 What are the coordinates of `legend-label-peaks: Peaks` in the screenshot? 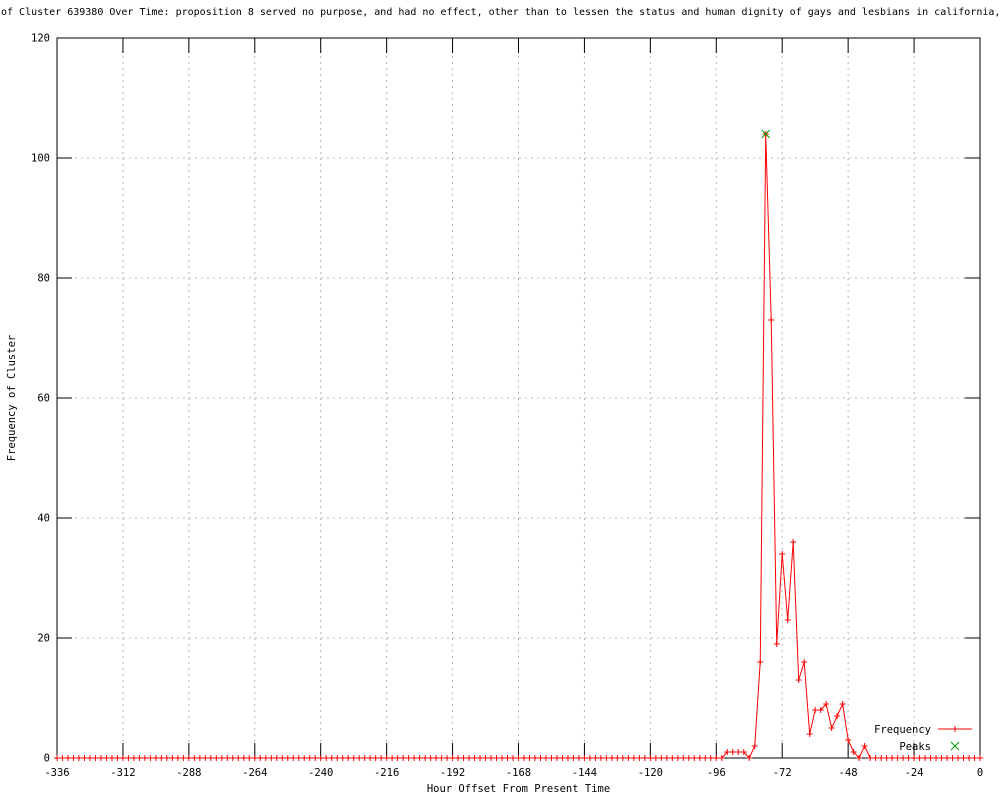 It's located at (915, 747).